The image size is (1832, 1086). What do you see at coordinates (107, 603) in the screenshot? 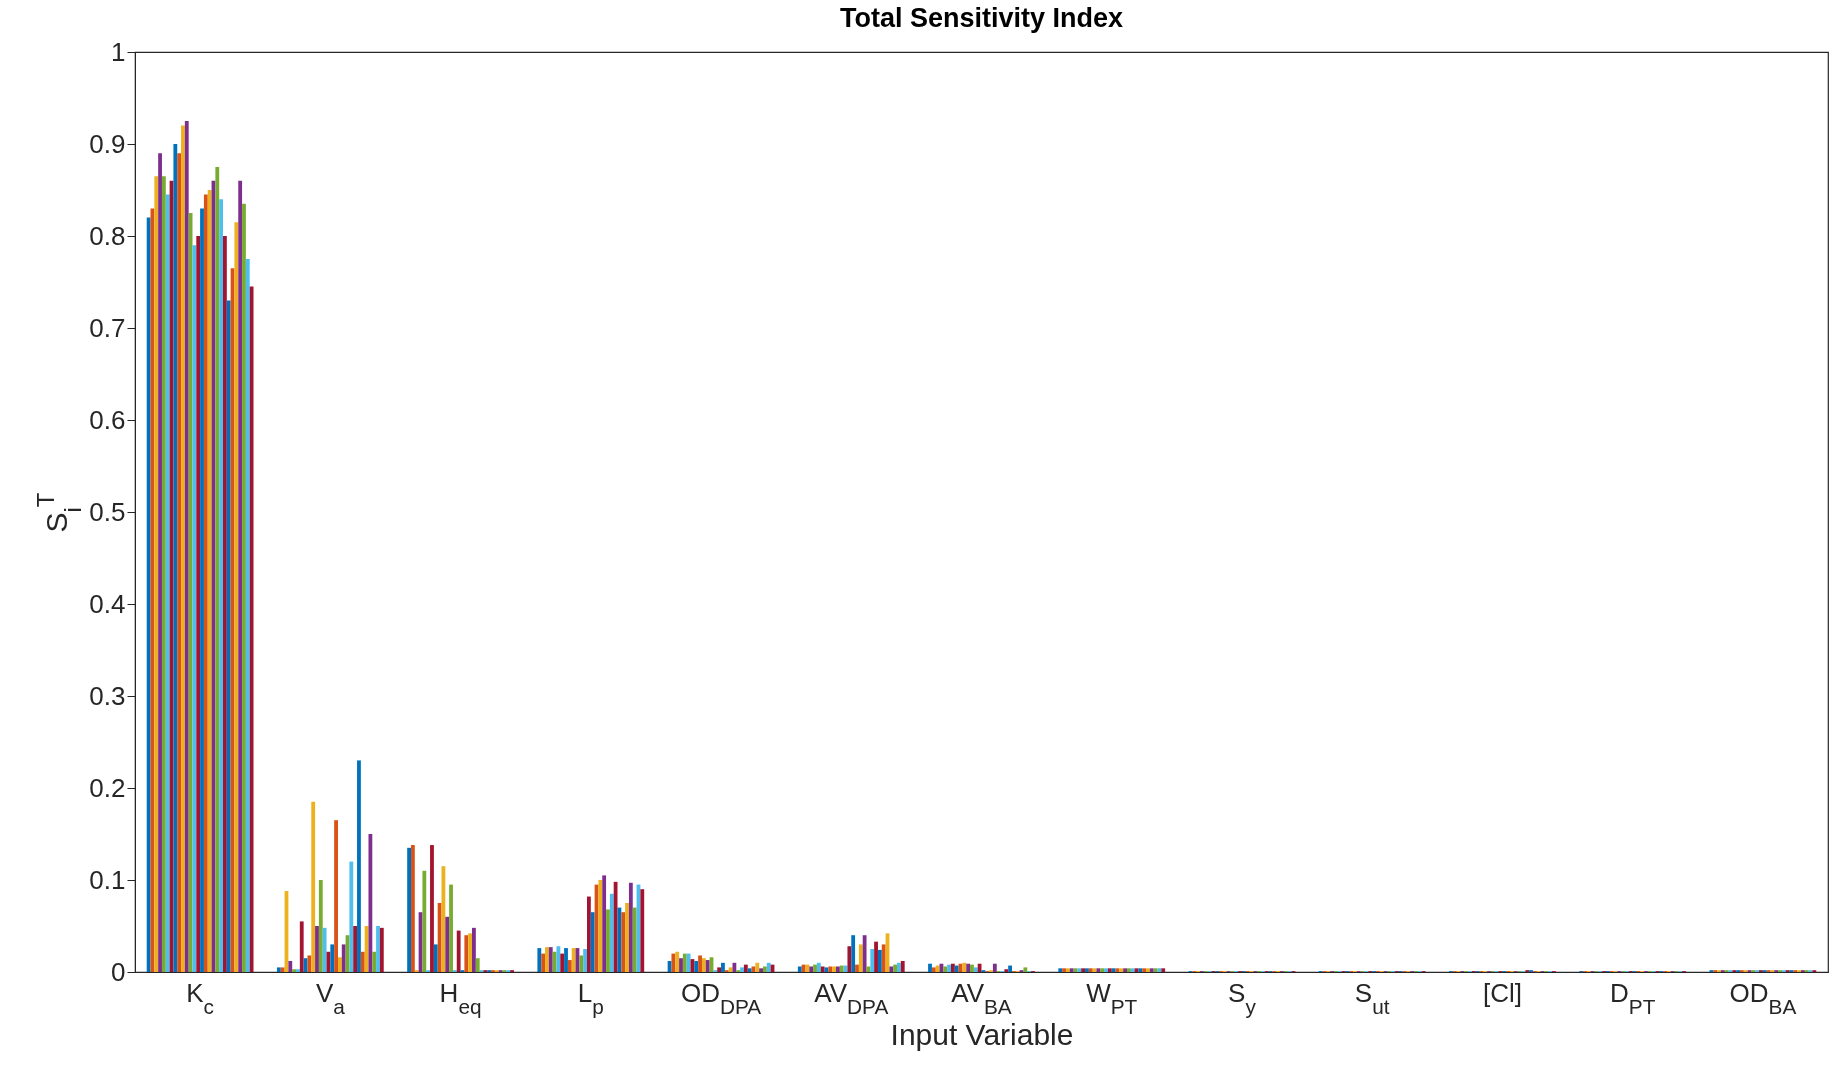
I see `y-tick-label: 0.4` at bounding box center [107, 603].